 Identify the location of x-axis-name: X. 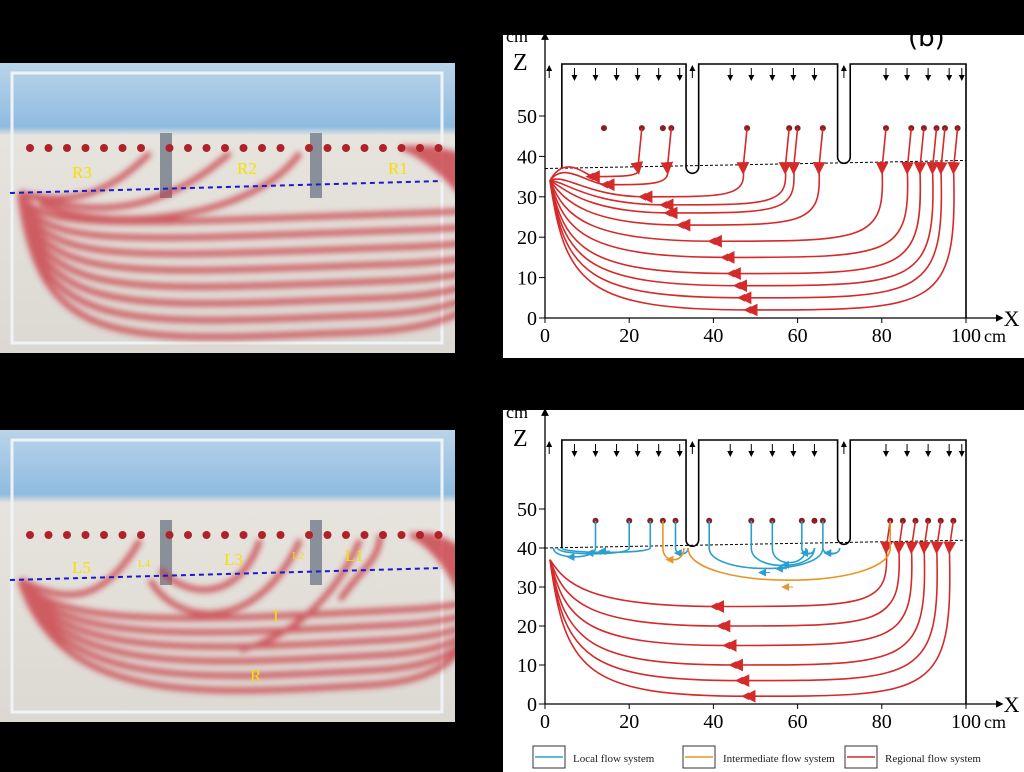
(1012, 318).